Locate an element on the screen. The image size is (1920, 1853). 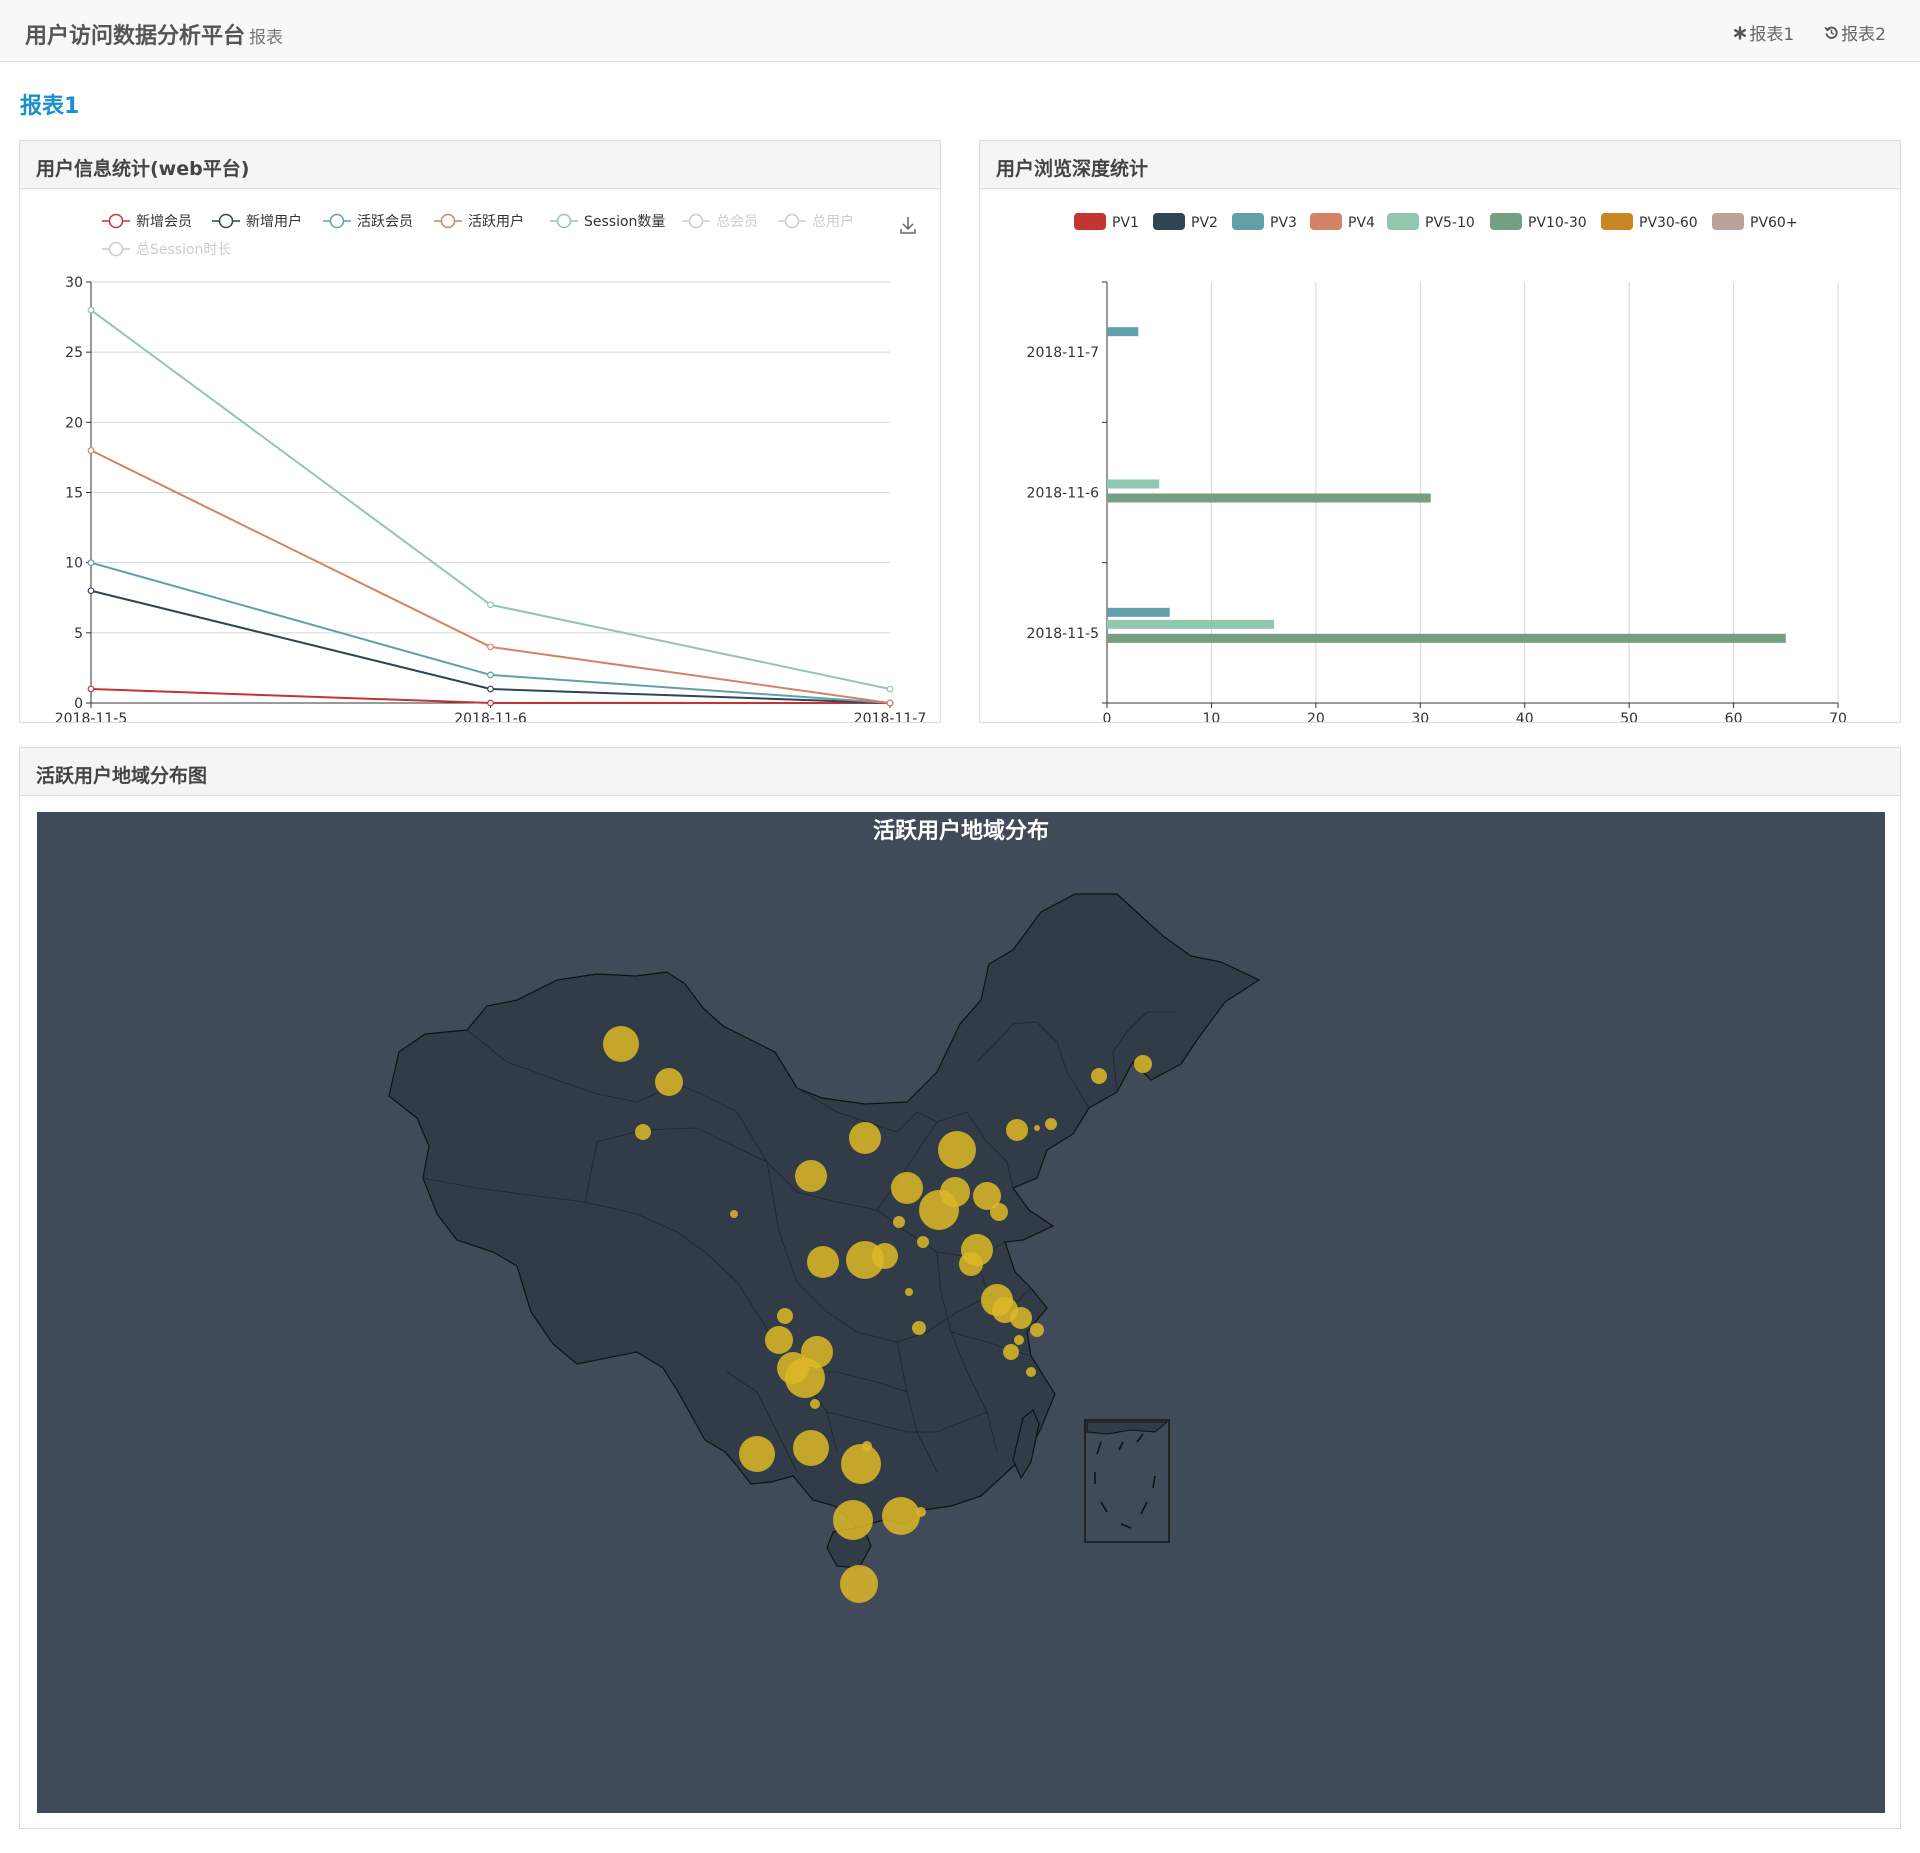
y-tick-label: 20 is located at coordinates (74, 423).